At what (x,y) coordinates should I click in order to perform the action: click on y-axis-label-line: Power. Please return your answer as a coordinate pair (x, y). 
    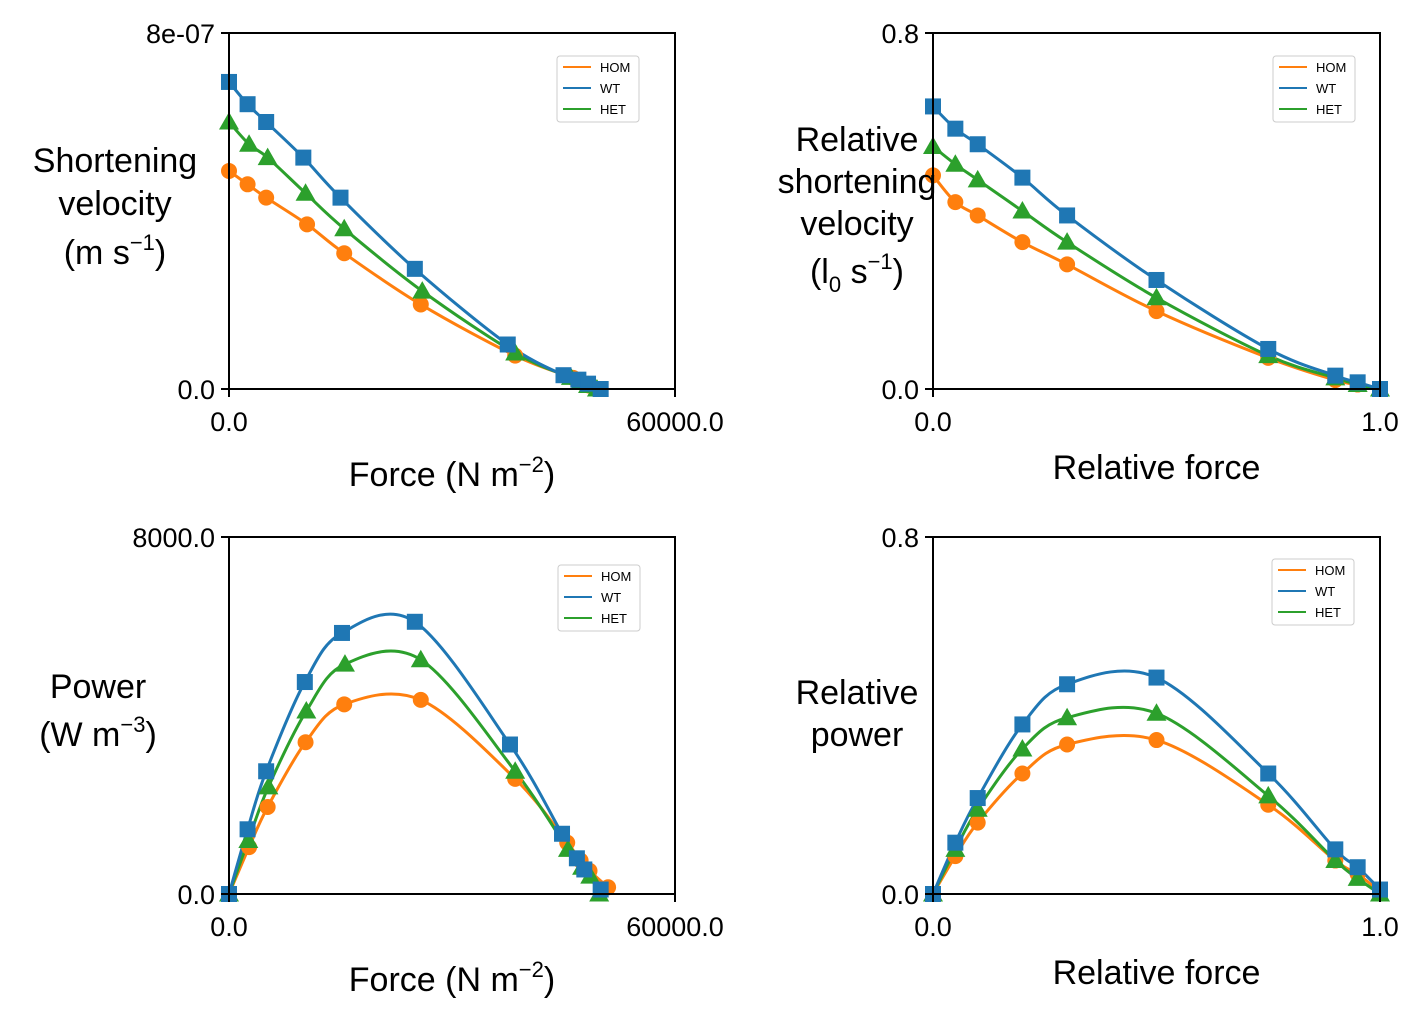
    Looking at the image, I should click on (98, 687).